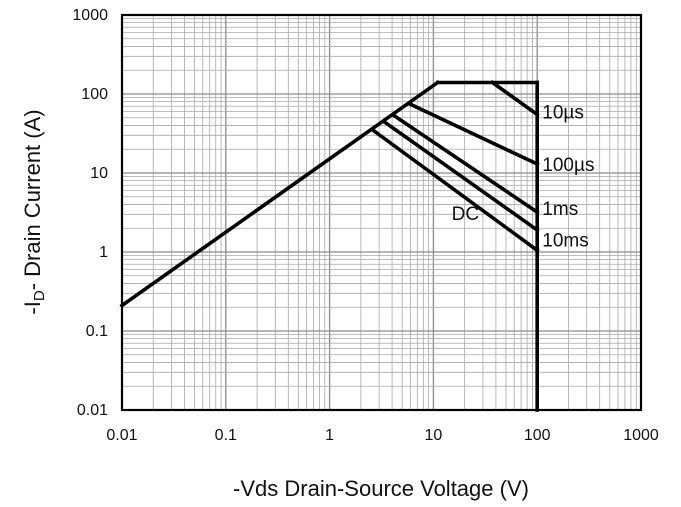  I want to click on series-label-10us: 10µs, so click(563, 113).